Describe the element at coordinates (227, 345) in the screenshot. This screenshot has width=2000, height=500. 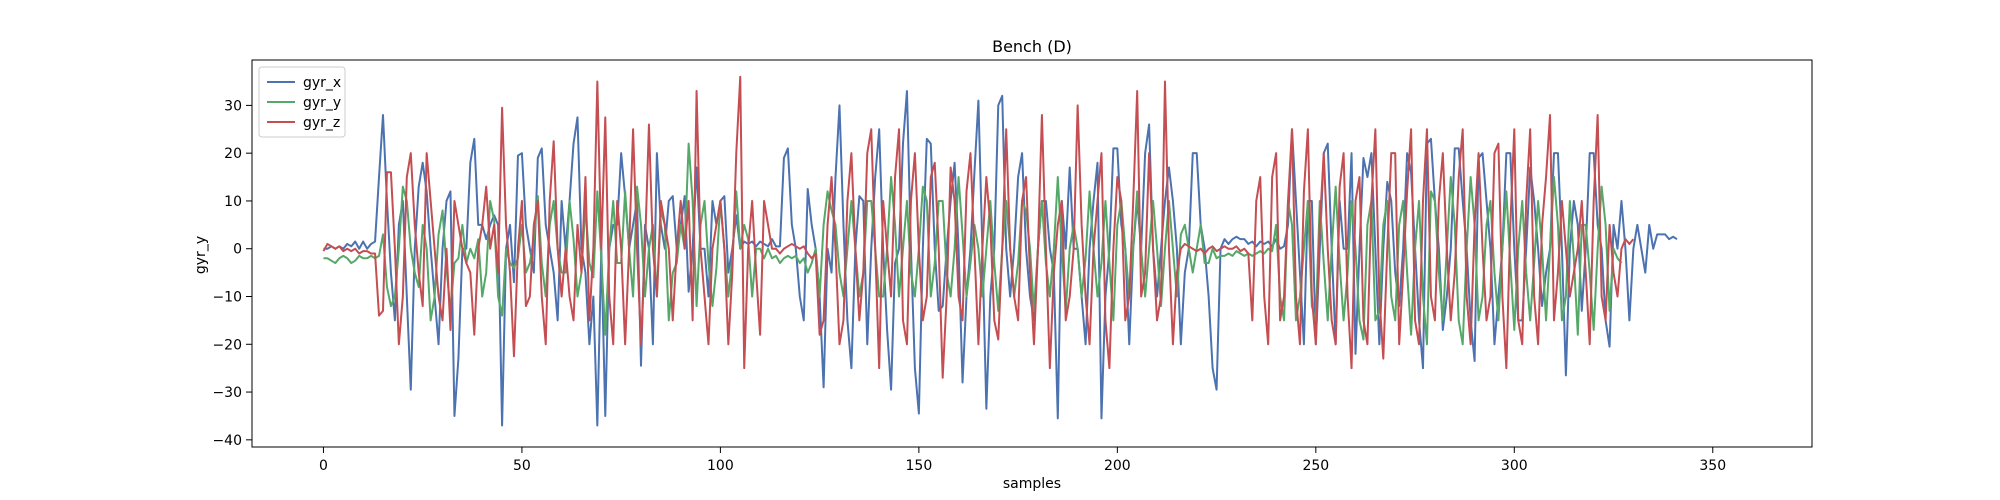
I see `y-tick-label--20: −20` at that location.